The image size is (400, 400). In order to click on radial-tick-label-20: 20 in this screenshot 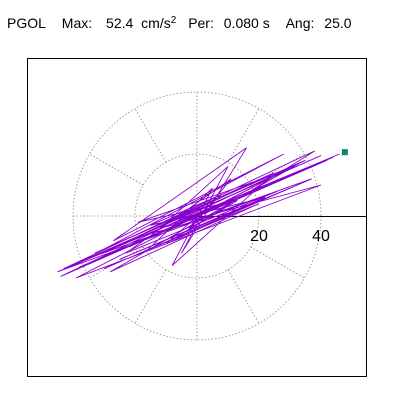, I will do `click(259, 236)`.